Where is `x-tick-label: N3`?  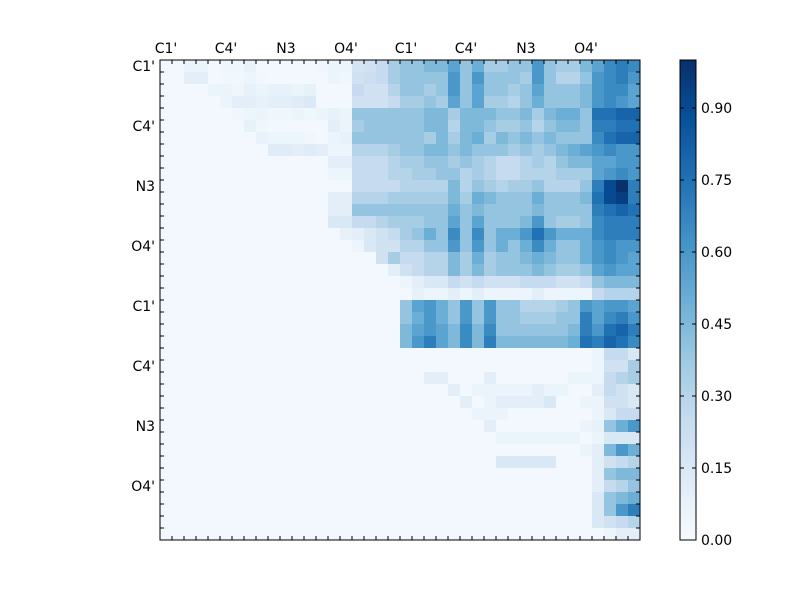
x-tick-label: N3 is located at coordinates (285, 49).